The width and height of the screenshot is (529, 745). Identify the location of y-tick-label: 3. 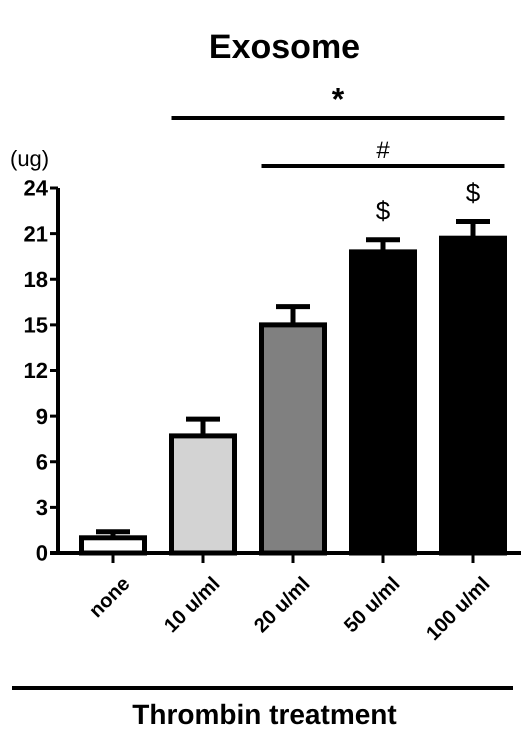
(42, 507).